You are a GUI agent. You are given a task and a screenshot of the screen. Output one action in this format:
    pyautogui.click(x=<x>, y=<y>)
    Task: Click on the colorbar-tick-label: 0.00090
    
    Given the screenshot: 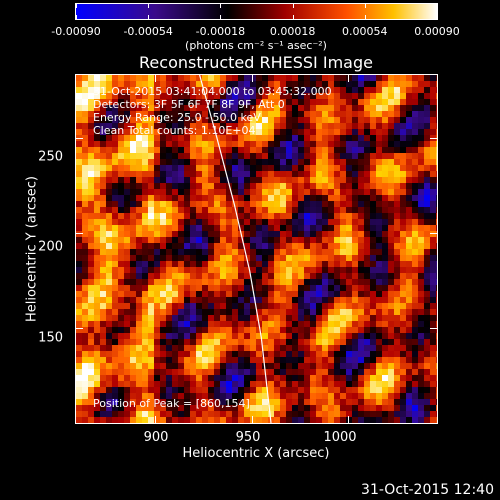 What is the action you would take?
    pyautogui.click(x=437, y=31)
    